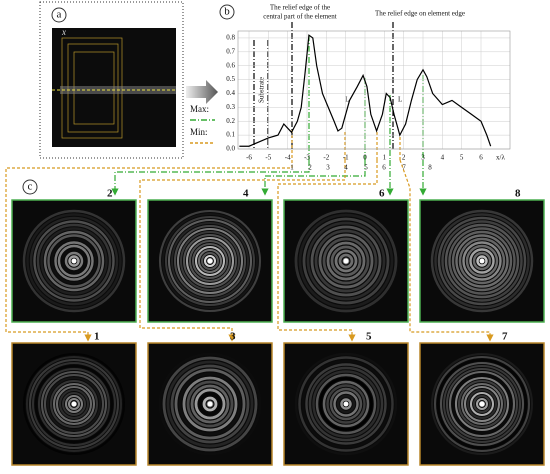 Image resolution: width=550 pixels, height=474 pixels. I want to click on x-tick-label: 2, so click(404, 158).